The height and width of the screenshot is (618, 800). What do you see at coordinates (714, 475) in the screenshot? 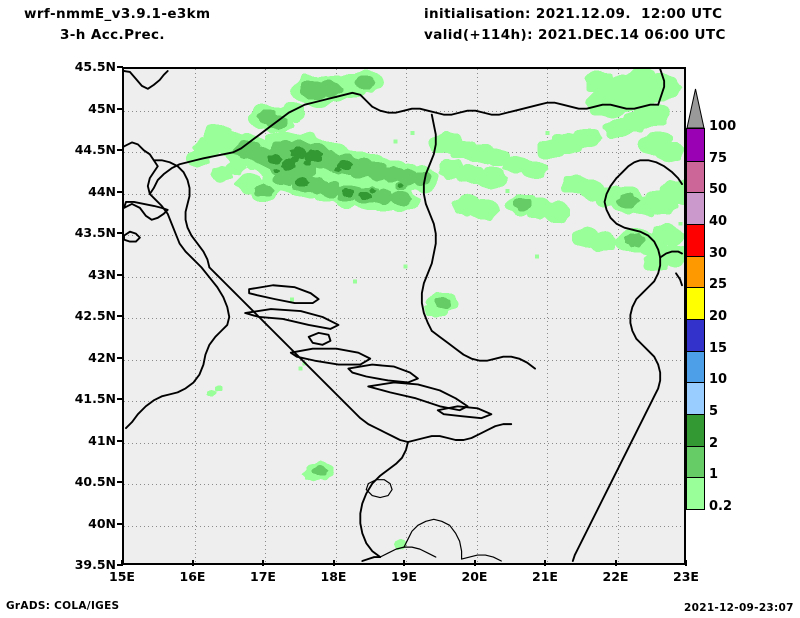
I see `colorbar-tick-label: 1` at bounding box center [714, 475].